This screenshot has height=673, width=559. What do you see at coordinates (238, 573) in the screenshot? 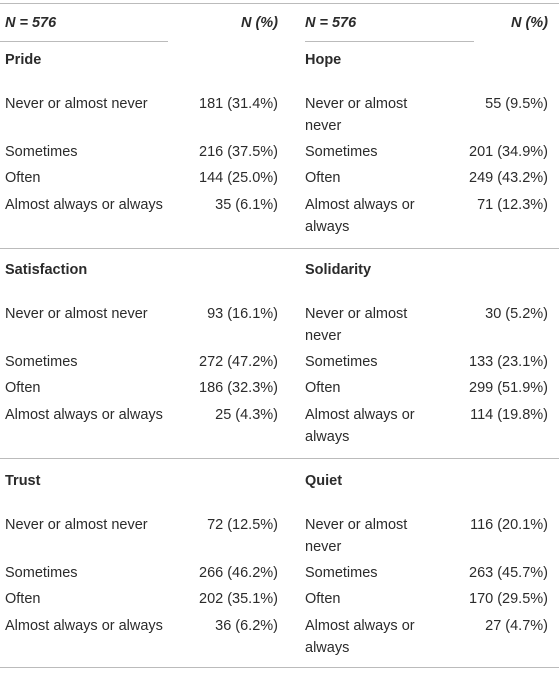
I see `row-value: 266 (46.2%)` at bounding box center [238, 573].